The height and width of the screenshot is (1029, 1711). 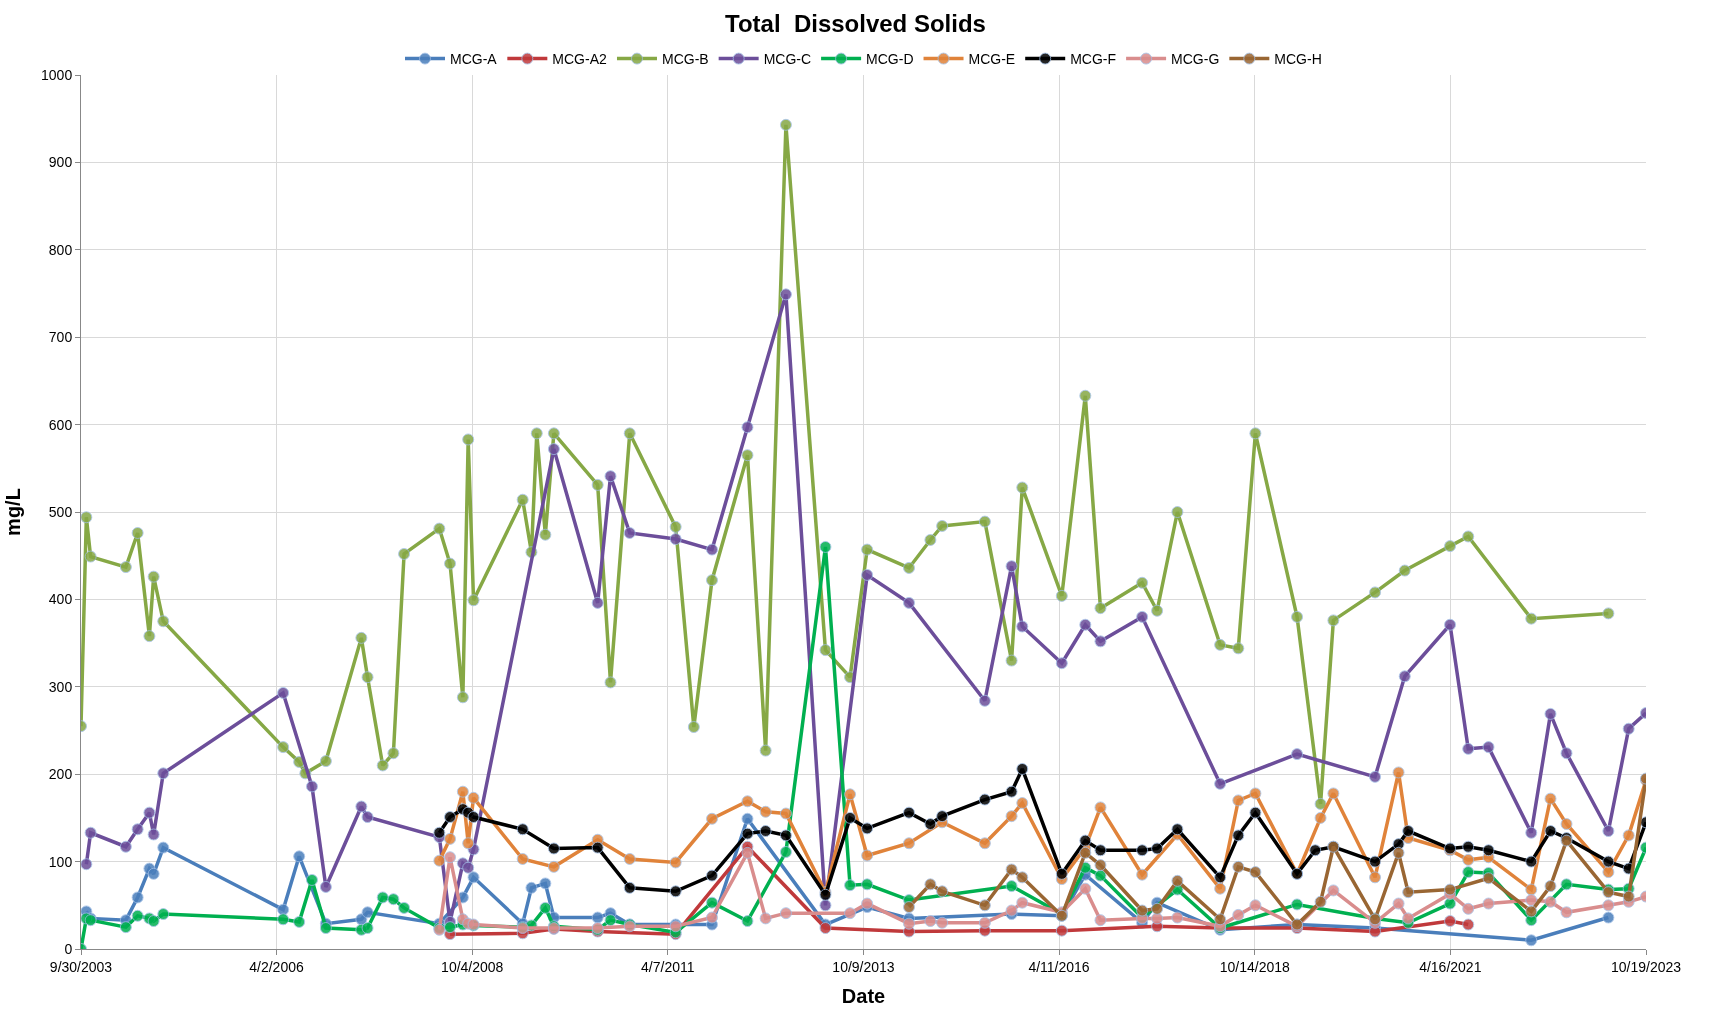 I want to click on x-axis-title: Date, so click(x=863, y=996).